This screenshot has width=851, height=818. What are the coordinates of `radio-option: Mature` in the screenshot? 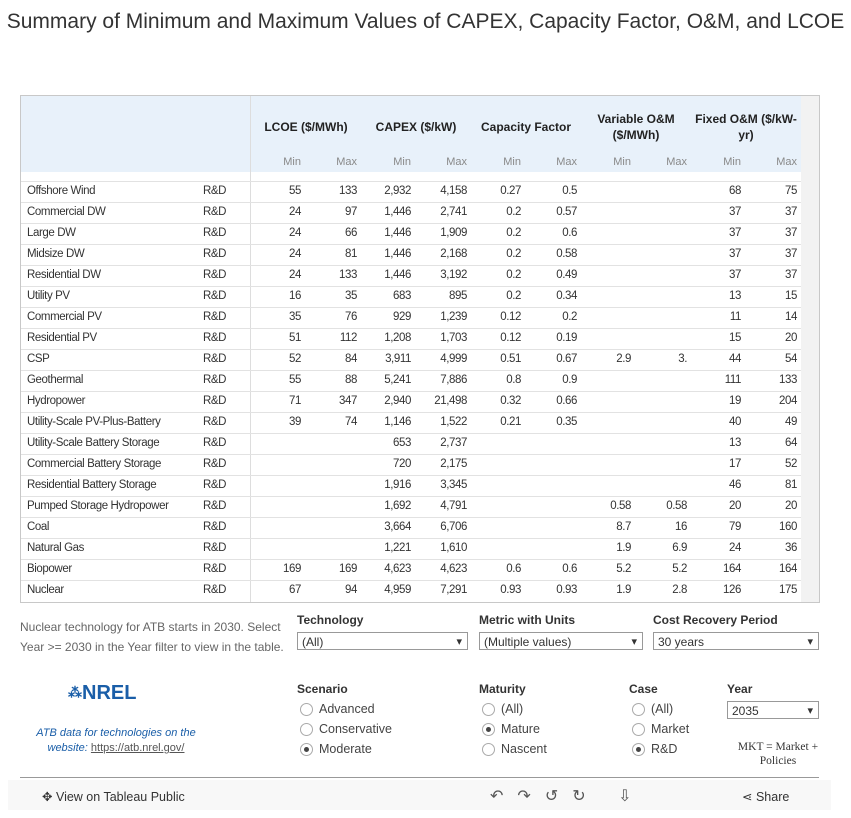 It's located at (511, 729).